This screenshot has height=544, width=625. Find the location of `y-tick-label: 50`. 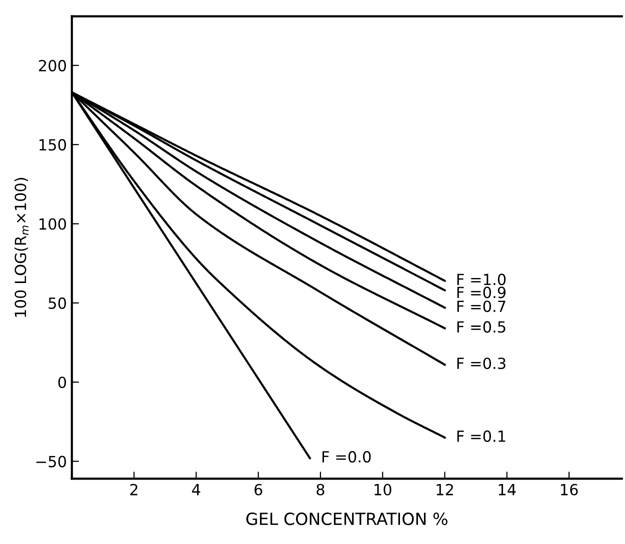

y-tick-label: 50 is located at coordinates (57, 303).